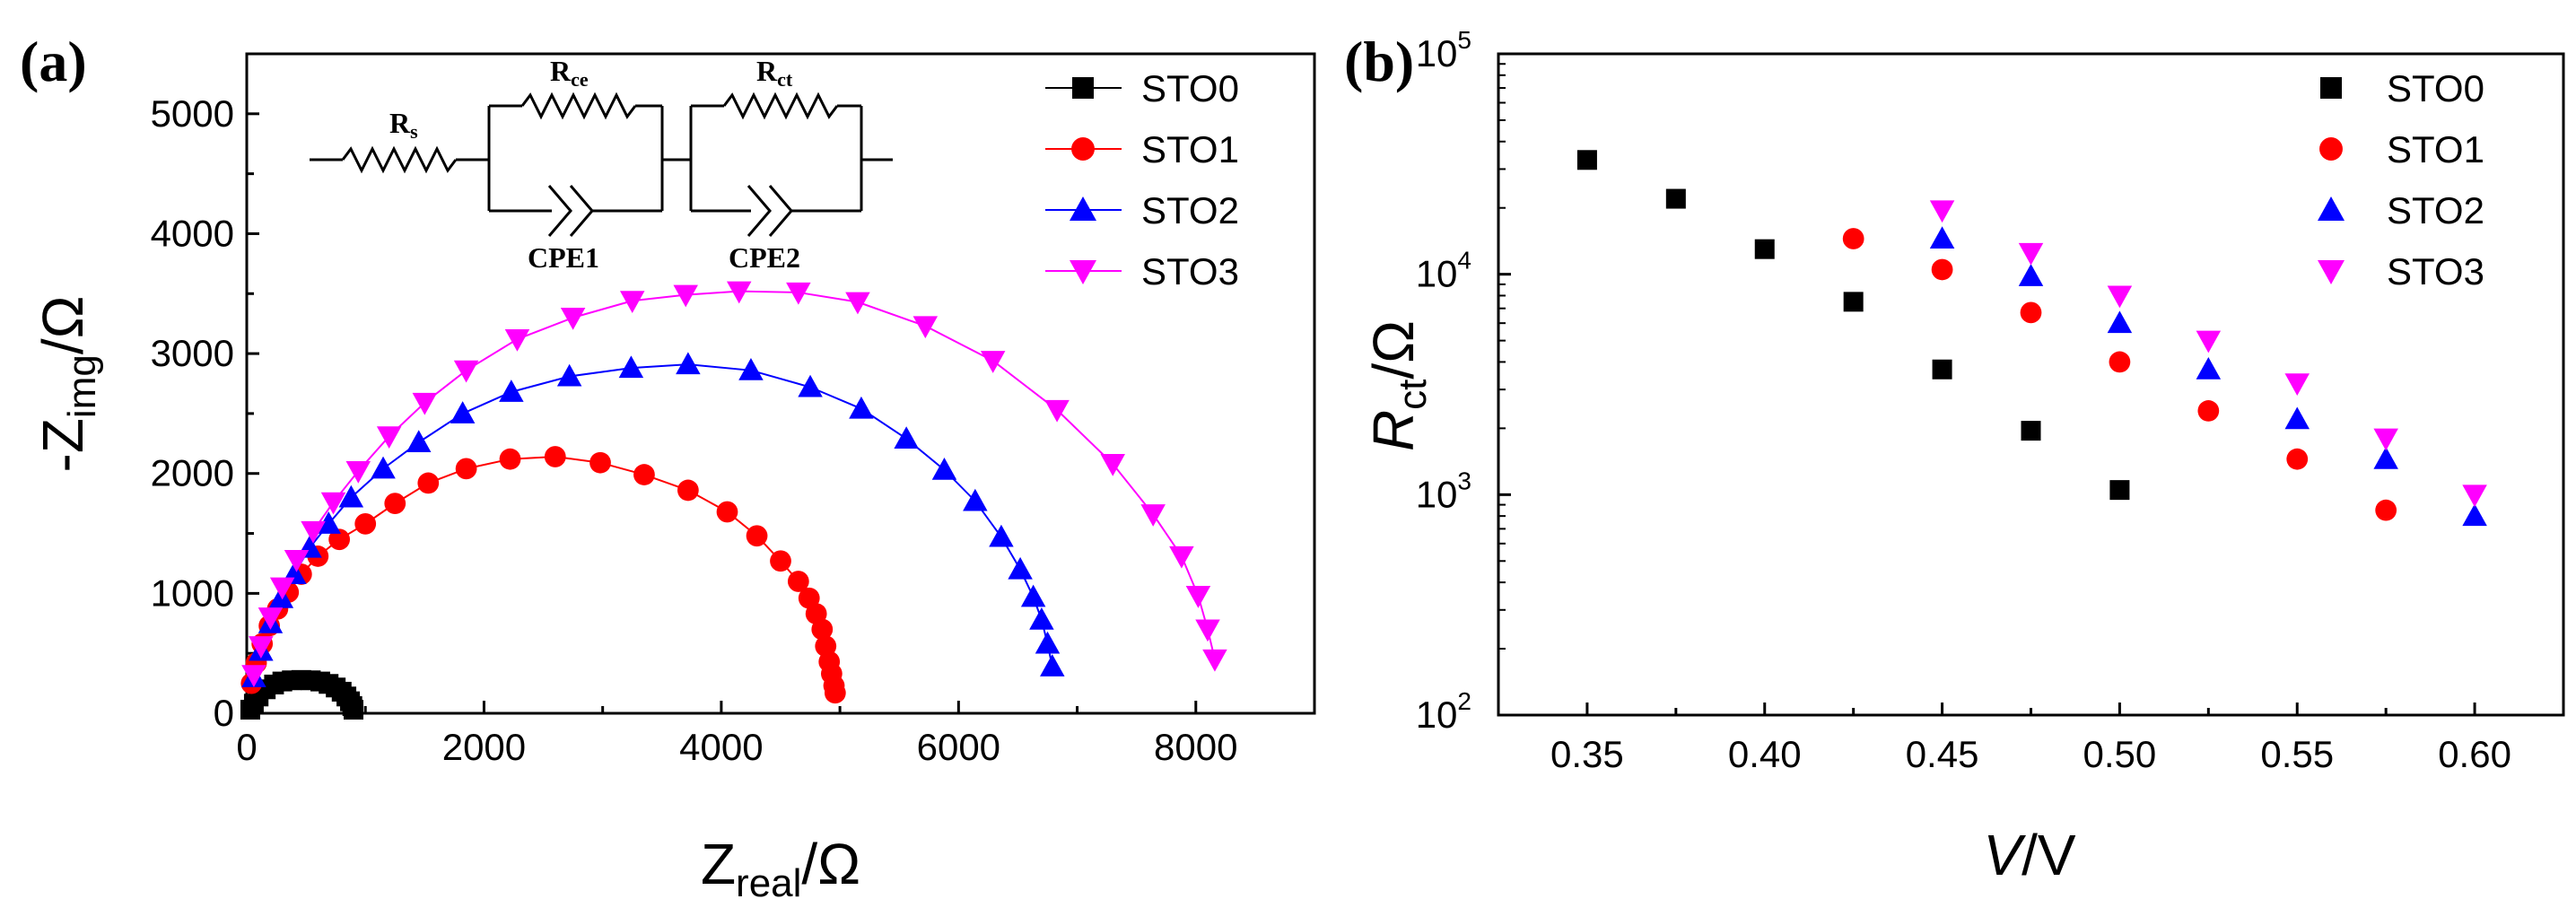  What do you see at coordinates (1379, 61) in the screenshot?
I see `panel-b-label: (b)` at bounding box center [1379, 61].